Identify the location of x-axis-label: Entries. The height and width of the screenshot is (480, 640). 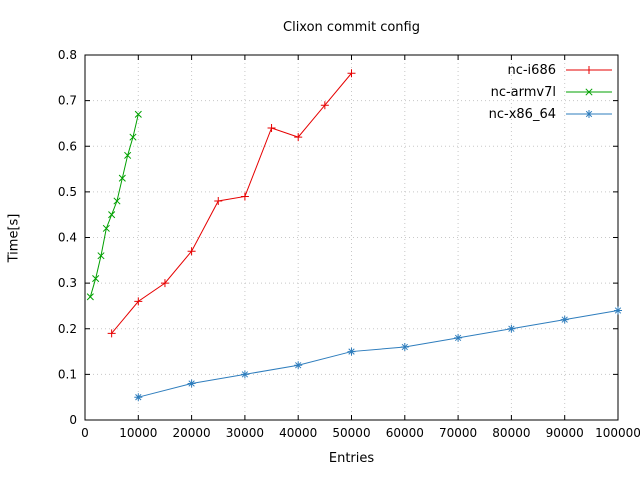
(351, 458).